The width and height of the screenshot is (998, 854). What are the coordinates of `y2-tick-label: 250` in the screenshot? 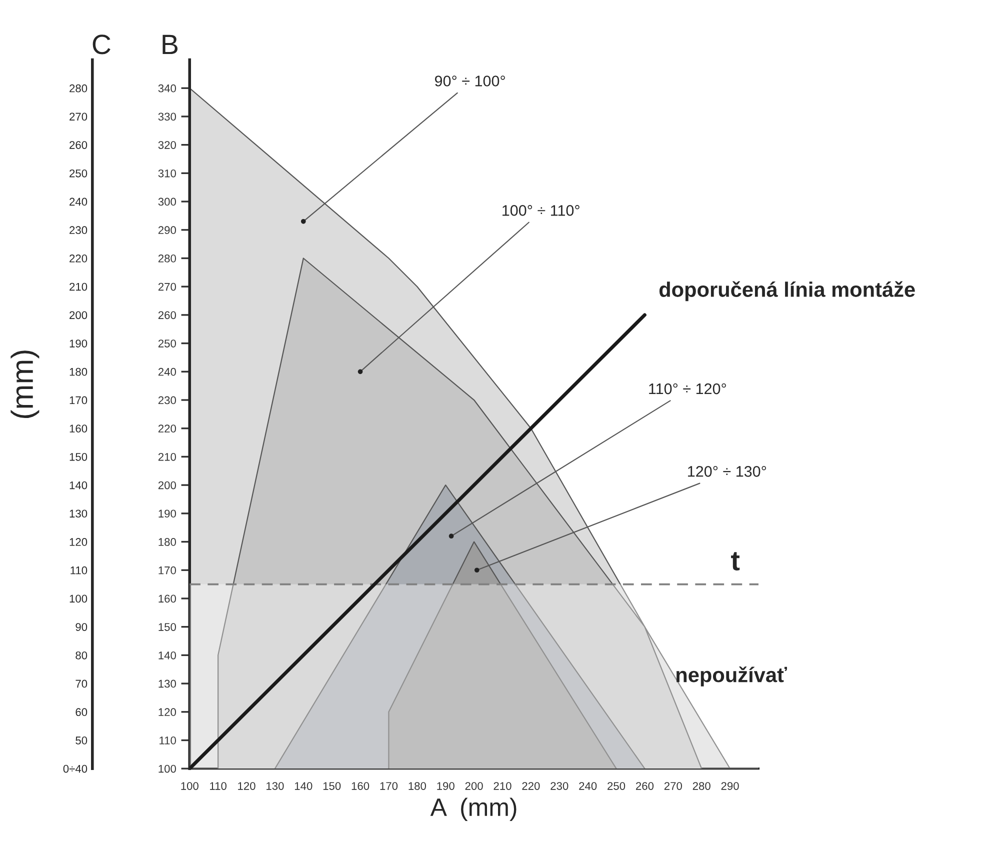 It's located at (79, 173).